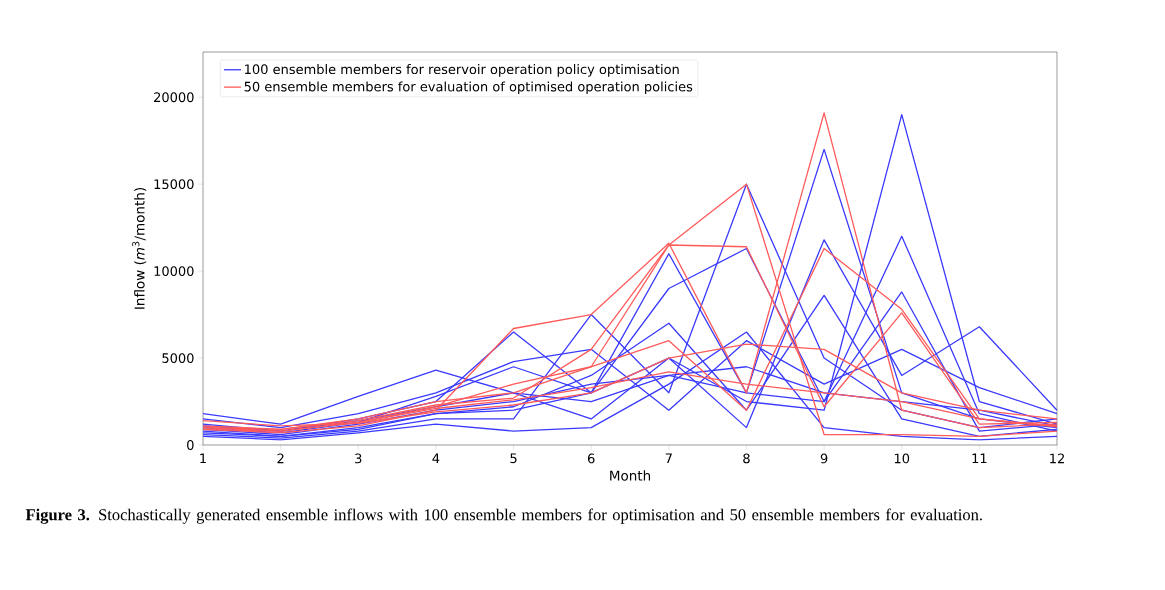  I want to click on x-tick-label: 6, so click(591, 458).